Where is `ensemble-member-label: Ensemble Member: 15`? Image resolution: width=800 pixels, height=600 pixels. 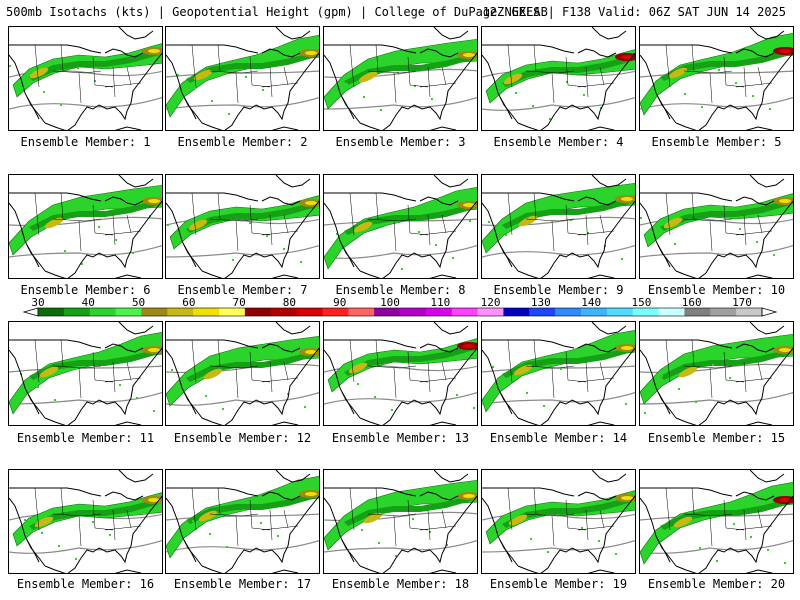 ensemble-member-label: Ensemble Member: 15 is located at coordinates (716, 438).